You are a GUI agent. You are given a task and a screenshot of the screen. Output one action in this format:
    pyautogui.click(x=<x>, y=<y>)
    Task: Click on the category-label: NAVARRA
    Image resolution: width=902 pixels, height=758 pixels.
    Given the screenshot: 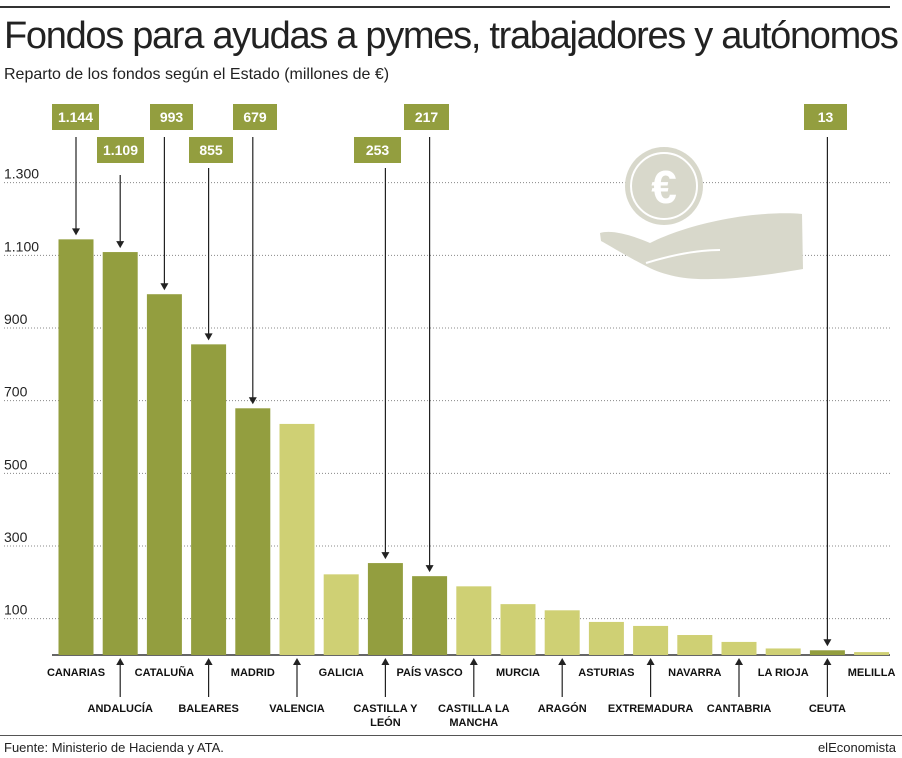 What is the action you would take?
    pyautogui.click(x=694, y=673)
    